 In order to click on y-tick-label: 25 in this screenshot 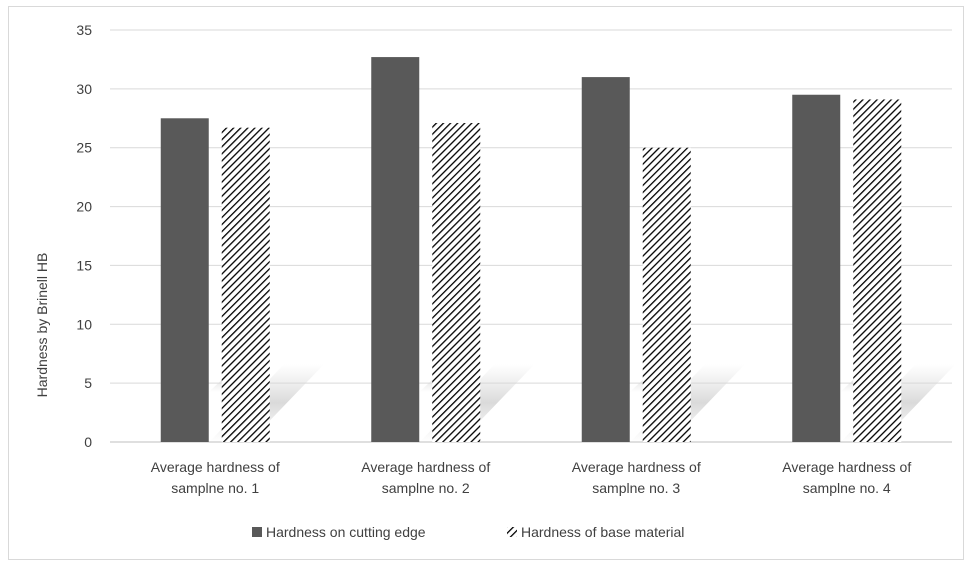, I will do `click(84, 148)`.